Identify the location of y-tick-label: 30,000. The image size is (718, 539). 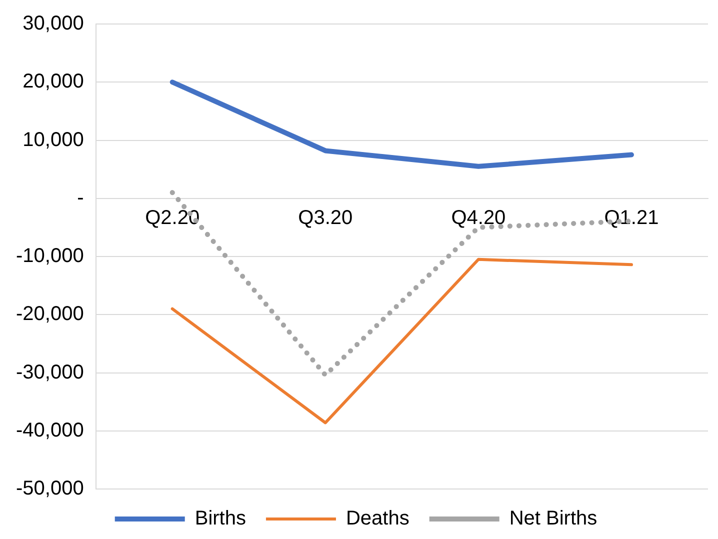
(53, 23).